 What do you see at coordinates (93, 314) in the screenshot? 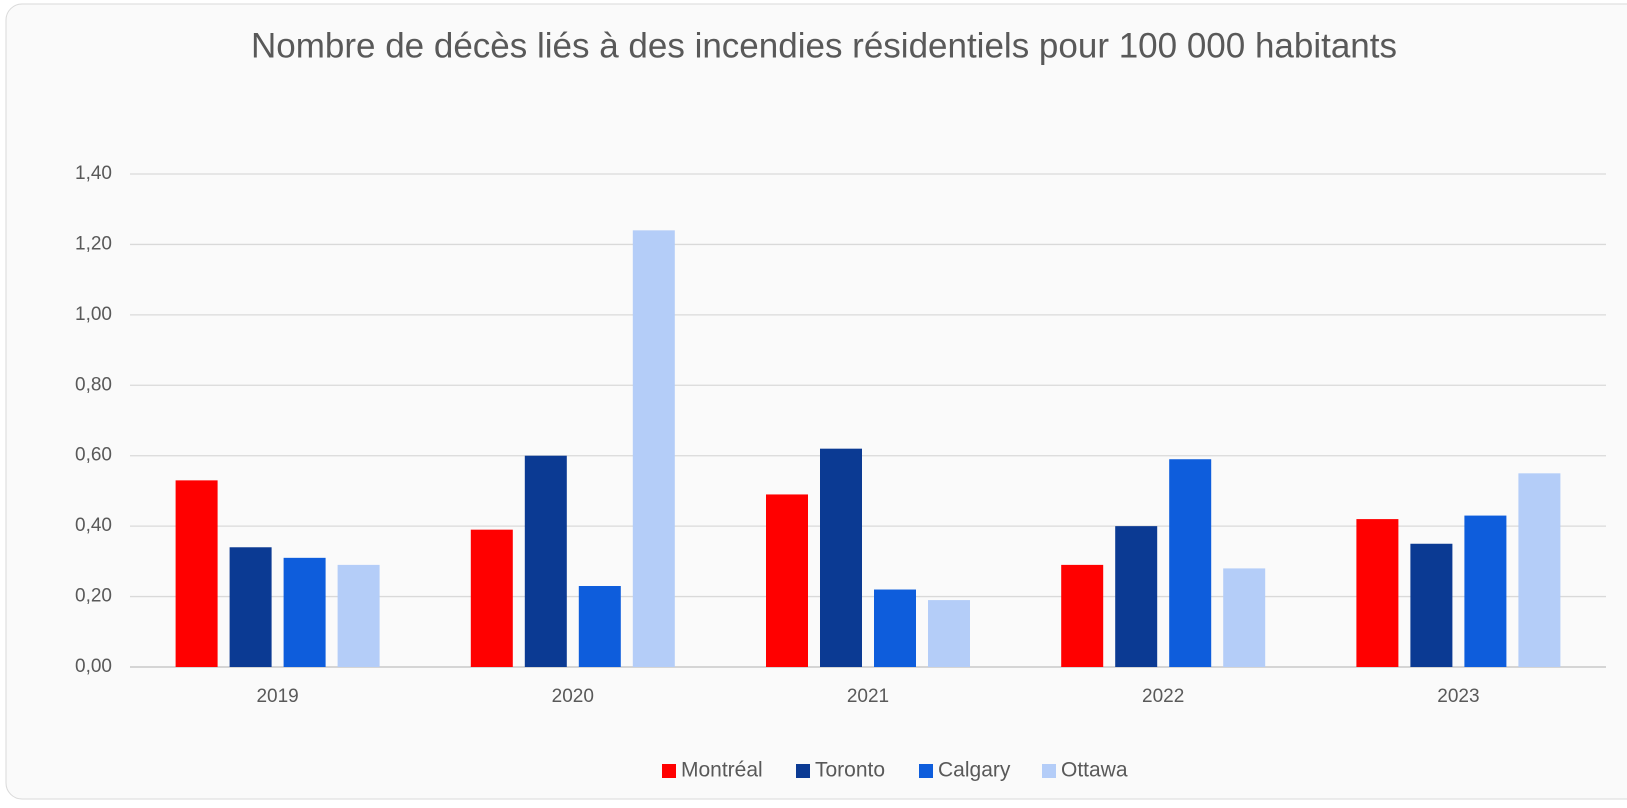
I see `y-tick-label: 1,00` at bounding box center [93, 314].